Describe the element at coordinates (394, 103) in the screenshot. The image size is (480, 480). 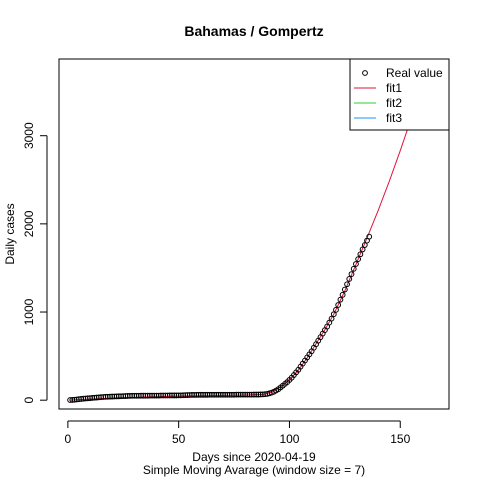
I see `legend-label: fit2` at that location.